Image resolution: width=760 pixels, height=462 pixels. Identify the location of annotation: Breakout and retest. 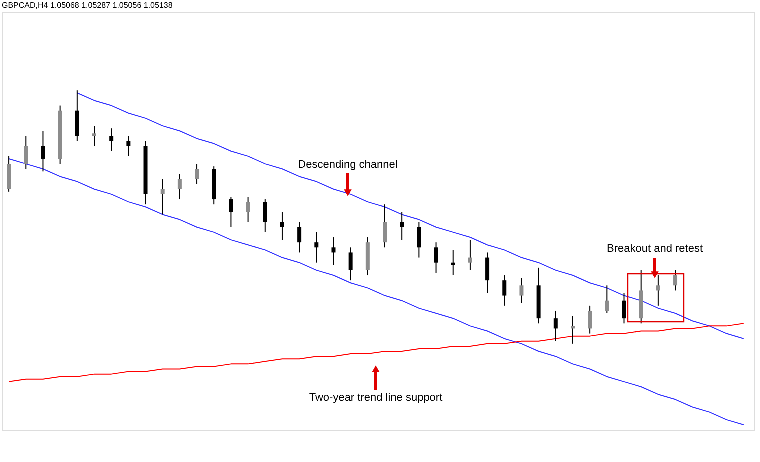
(655, 249).